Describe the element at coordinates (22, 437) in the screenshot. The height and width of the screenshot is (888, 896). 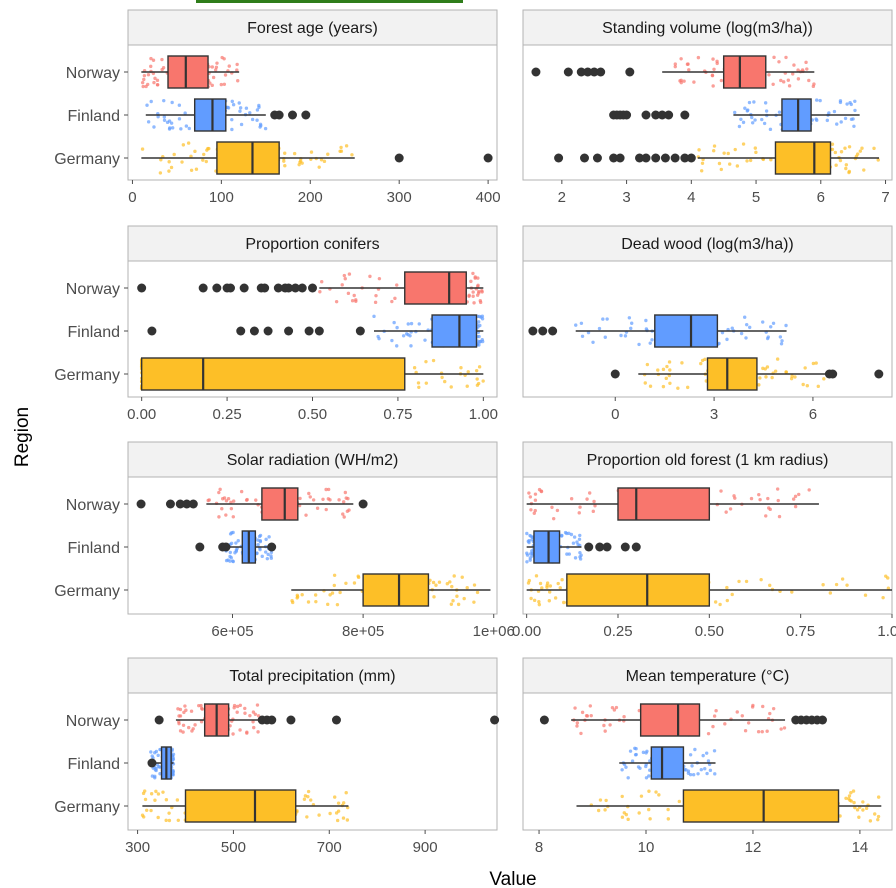
I see `y-axis-title: Region` at that location.